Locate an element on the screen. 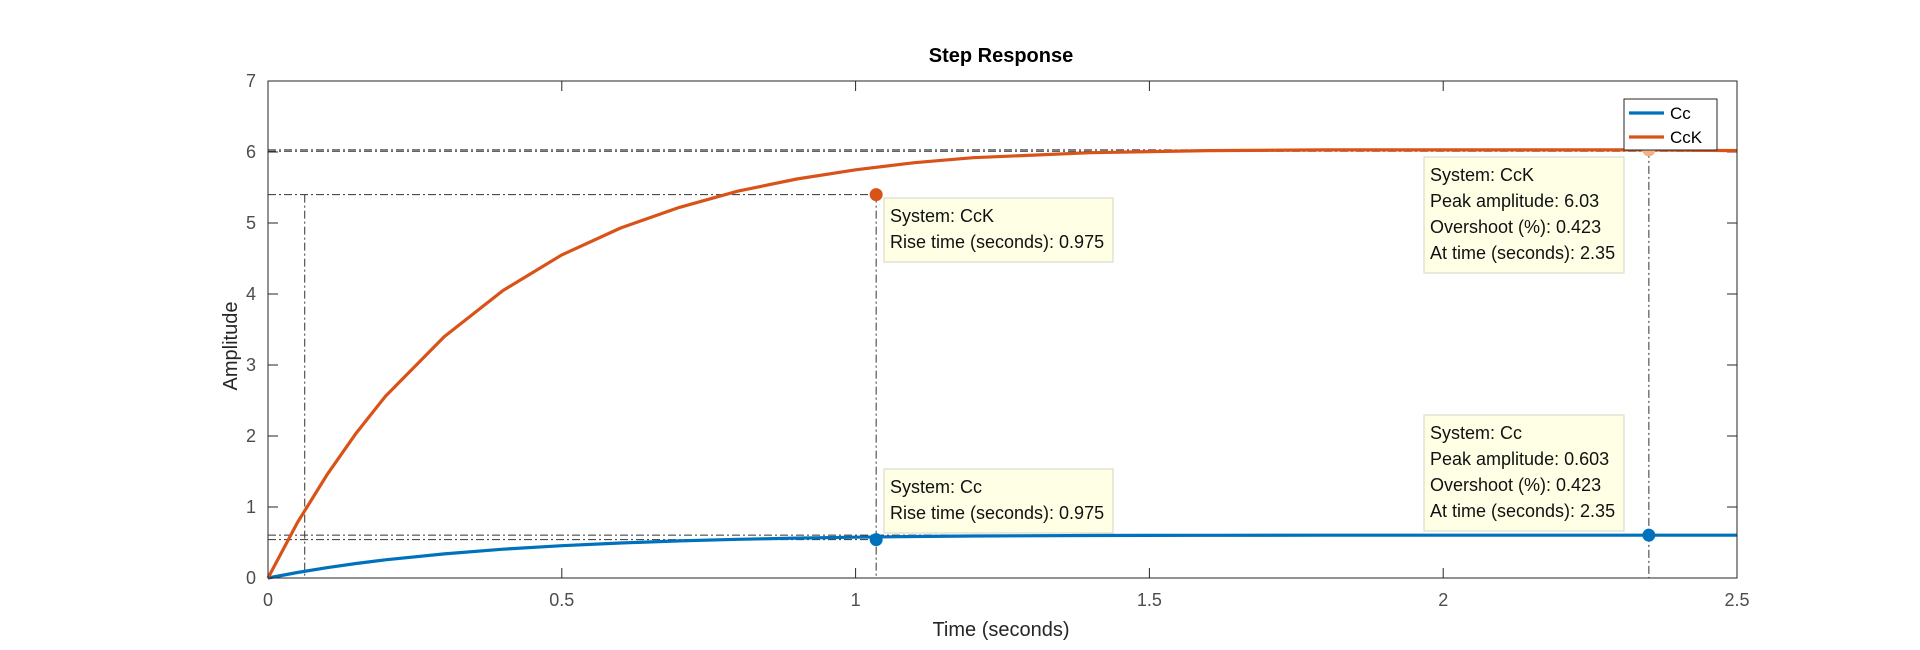 This screenshot has width=1920, height=650. y-tick-label: 7 is located at coordinates (251, 81).